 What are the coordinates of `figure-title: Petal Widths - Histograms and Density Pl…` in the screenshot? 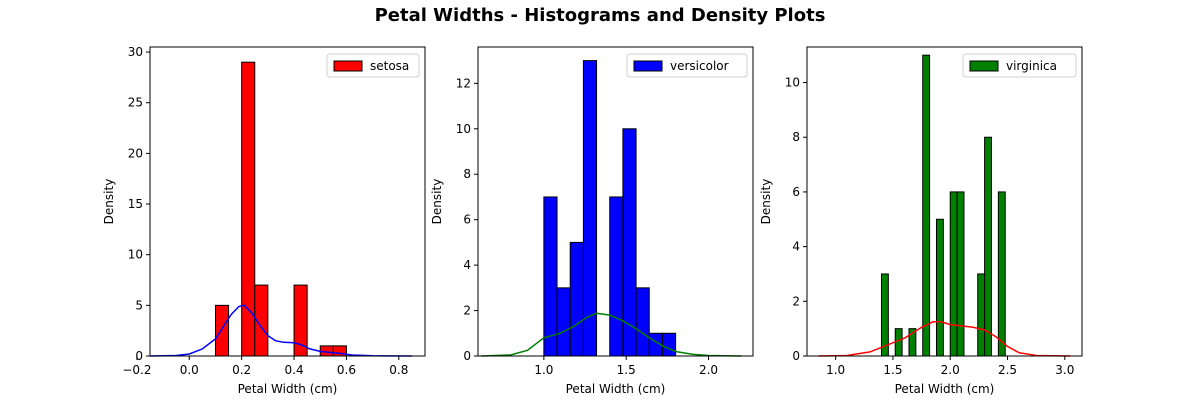 It's located at (600, 15).